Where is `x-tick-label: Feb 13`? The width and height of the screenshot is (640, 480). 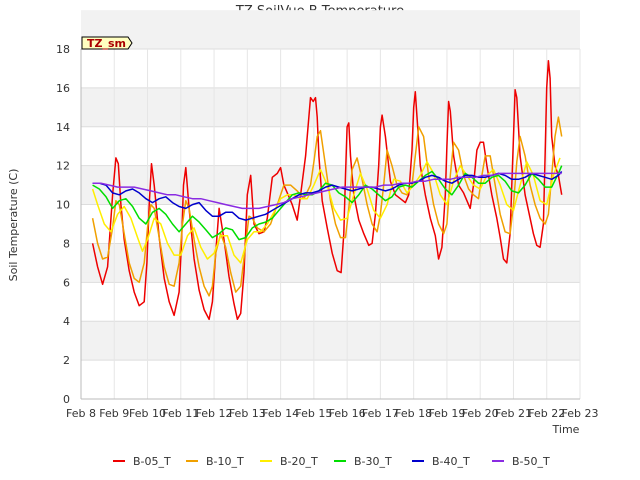
x-tick-label: Feb 13 is located at coordinates (247, 413).